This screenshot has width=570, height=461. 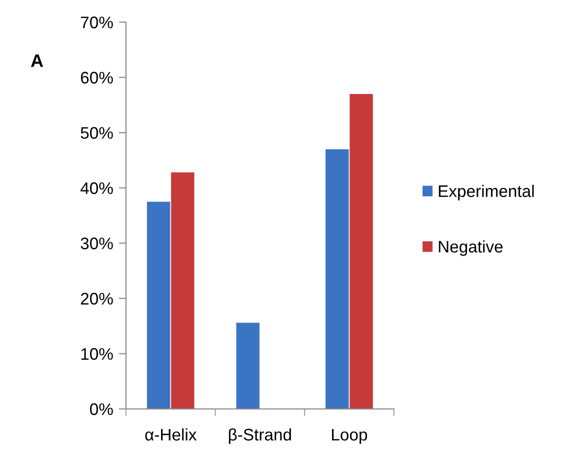 What do you see at coordinates (96, 298) in the screenshot?
I see `y-tick-label: 20%` at bounding box center [96, 298].